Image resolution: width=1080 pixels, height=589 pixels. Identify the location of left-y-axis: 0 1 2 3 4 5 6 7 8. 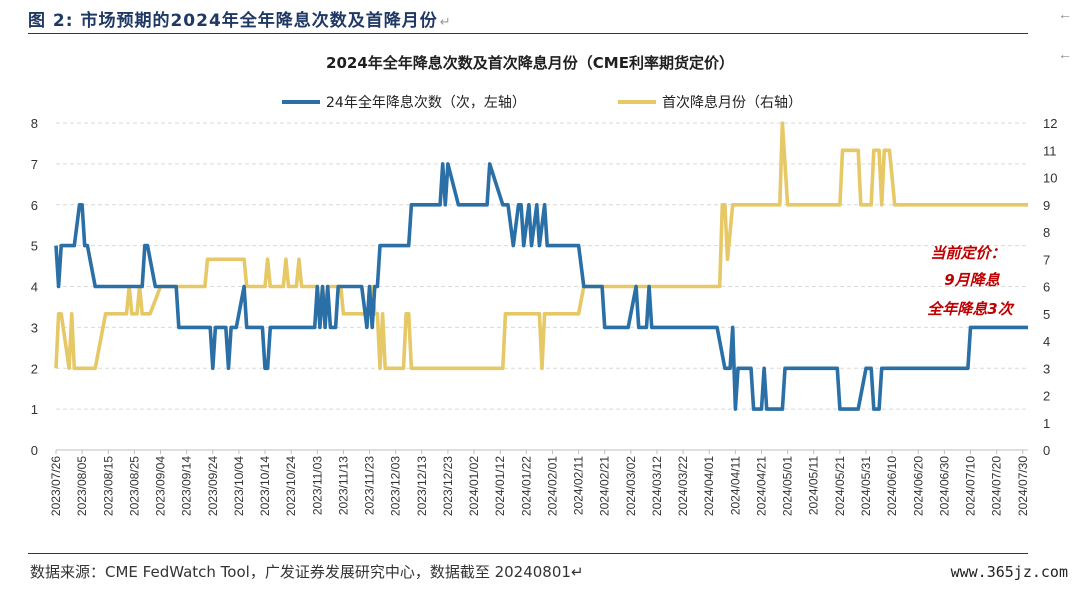
(34, 287).